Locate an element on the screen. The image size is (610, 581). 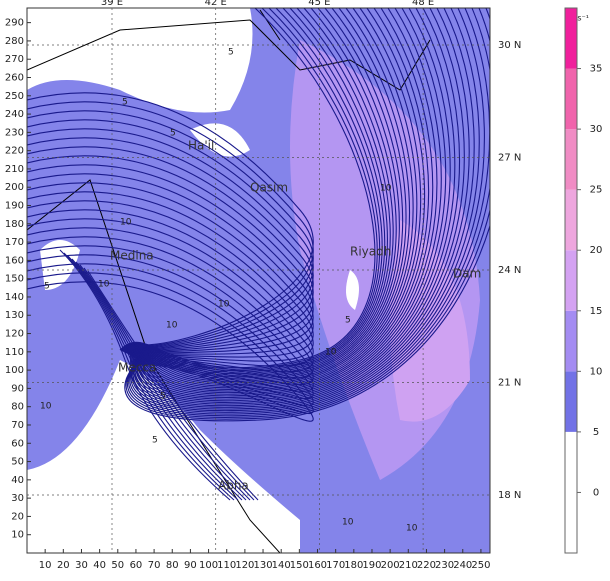
colorbar-label: 10 is located at coordinates (596, 371).